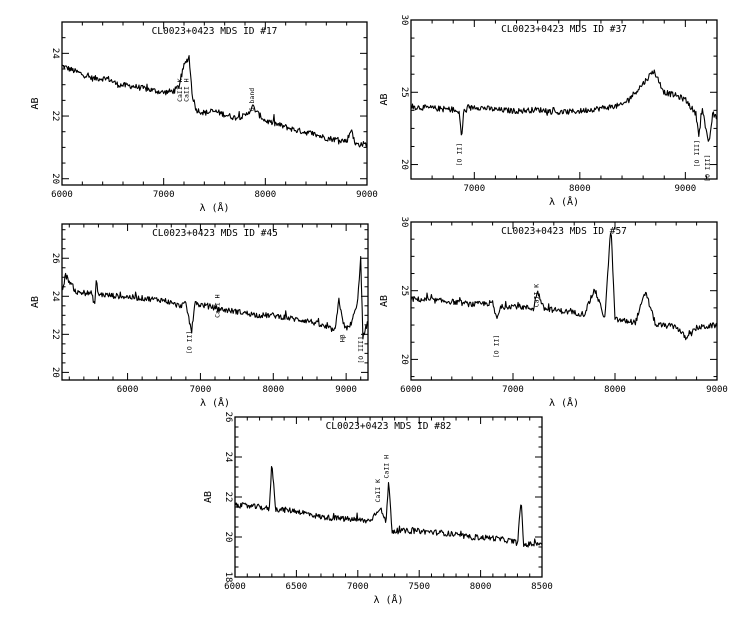  Describe the element at coordinates (564, 231) in the screenshot. I see `chart-title: CL0023+0423 MDS ID #57` at that location.